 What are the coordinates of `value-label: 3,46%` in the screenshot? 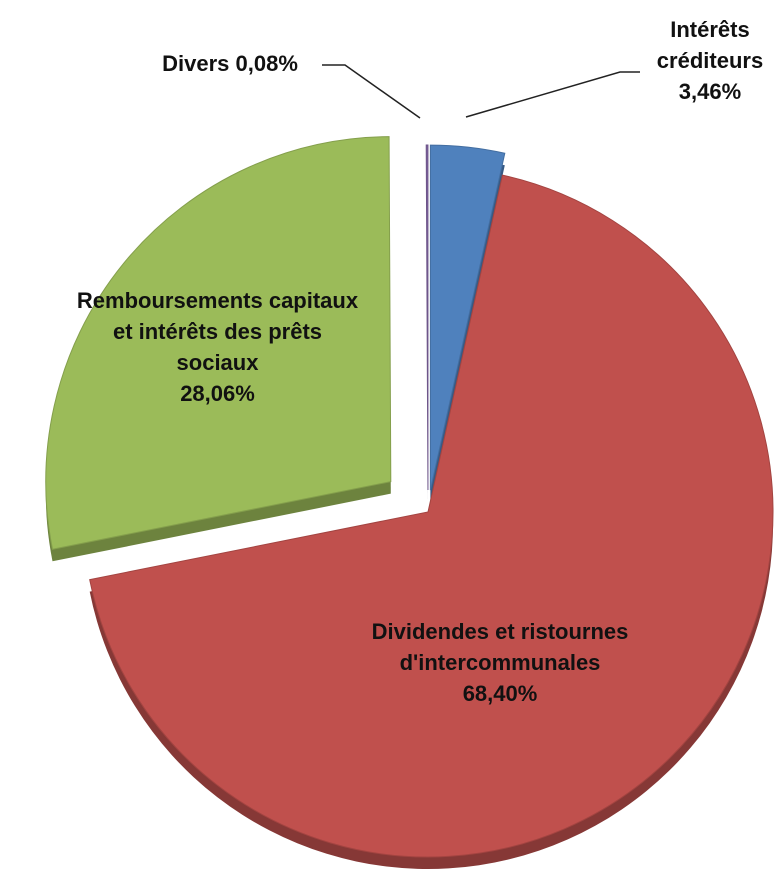 It's located at (710, 91).